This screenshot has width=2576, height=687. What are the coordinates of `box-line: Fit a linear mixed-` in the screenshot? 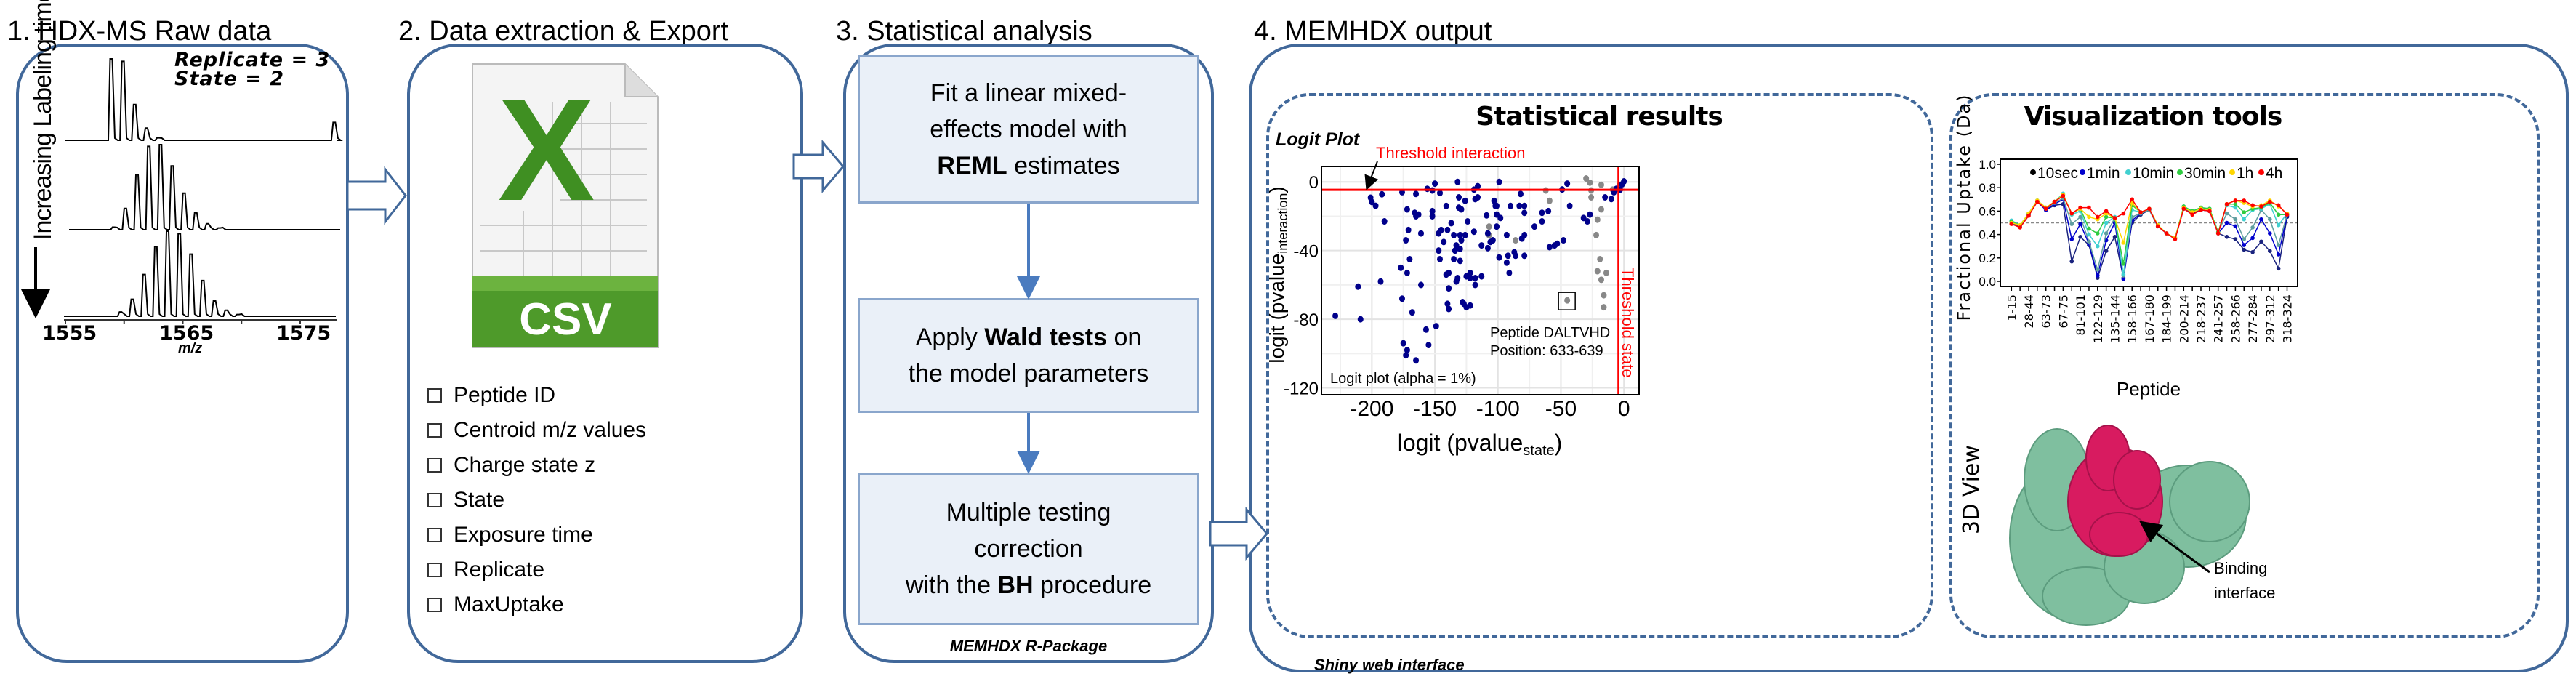 It's located at (1028, 93).